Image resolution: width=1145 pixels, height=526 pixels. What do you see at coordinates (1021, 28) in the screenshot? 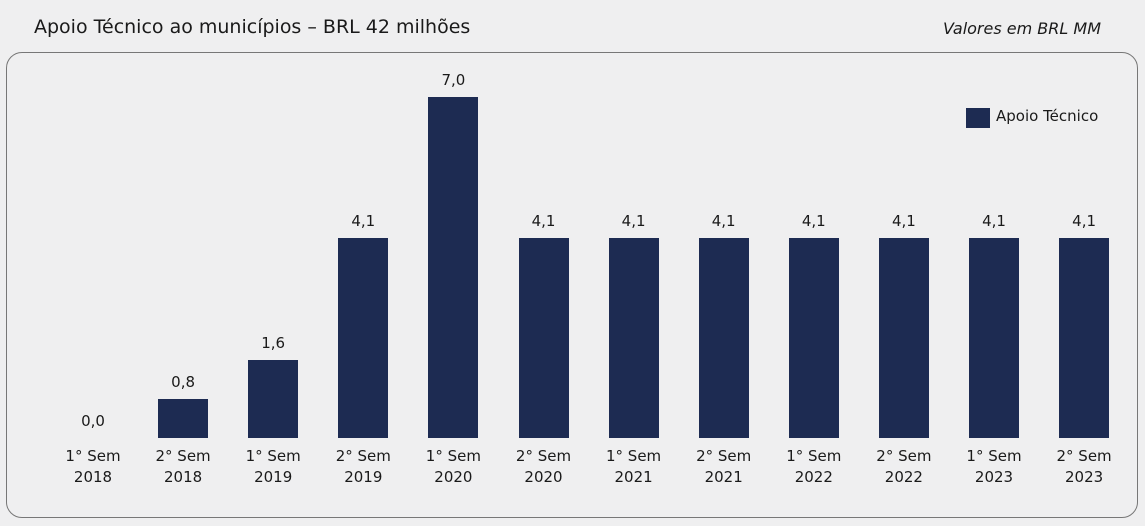
I see `chart-subtitle: Valores em BRL MM` at bounding box center [1021, 28].